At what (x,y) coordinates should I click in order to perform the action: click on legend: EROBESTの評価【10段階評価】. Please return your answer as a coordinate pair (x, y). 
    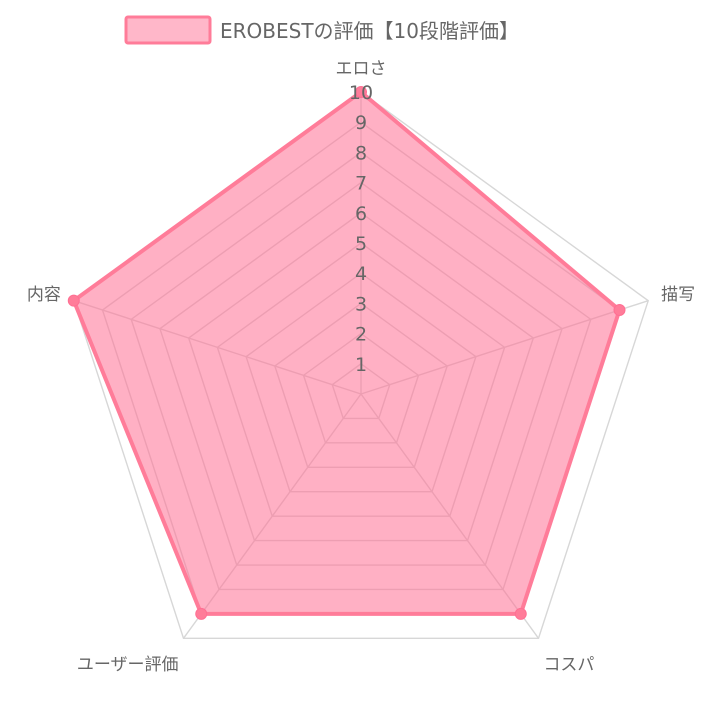
    Looking at the image, I should click on (321, 30).